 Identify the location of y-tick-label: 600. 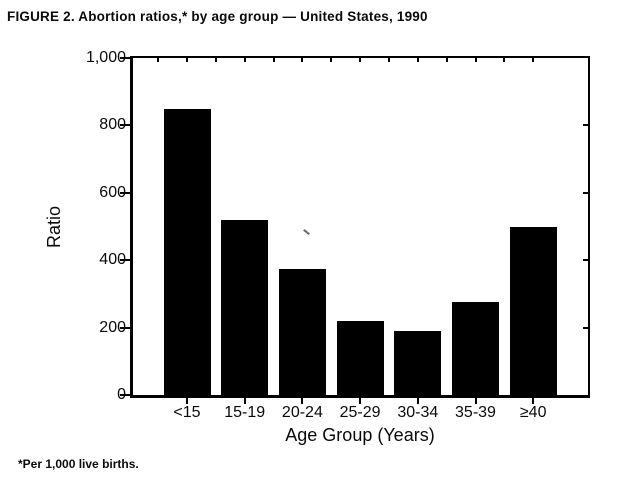
(112, 192).